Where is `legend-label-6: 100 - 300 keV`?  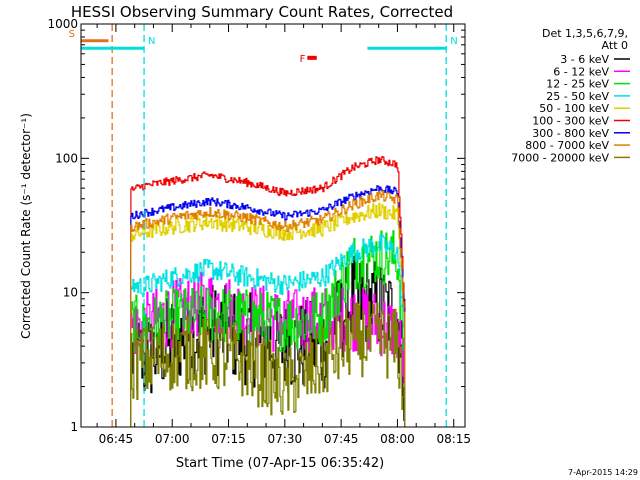 legend-label-6: 100 - 300 keV is located at coordinates (570, 121).